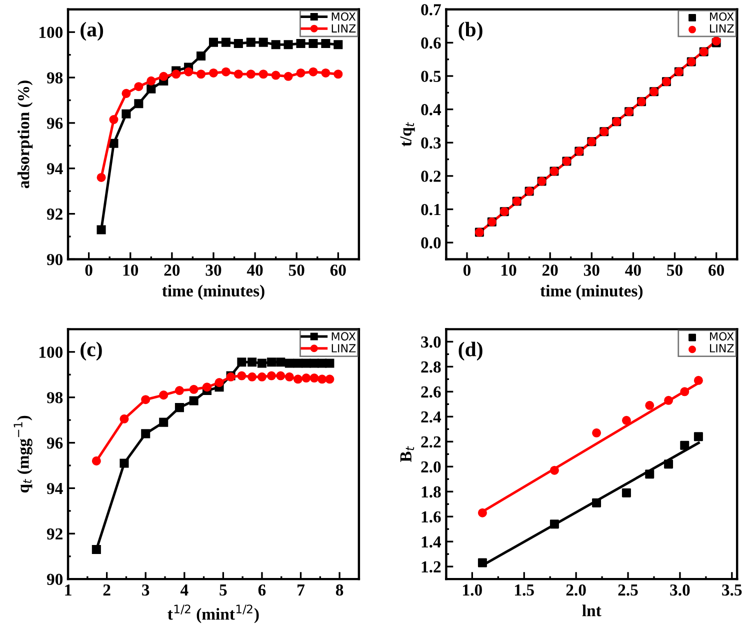 Image resolution: width=756 pixels, height=626 pixels. I want to click on annotation: (a), so click(92, 31).